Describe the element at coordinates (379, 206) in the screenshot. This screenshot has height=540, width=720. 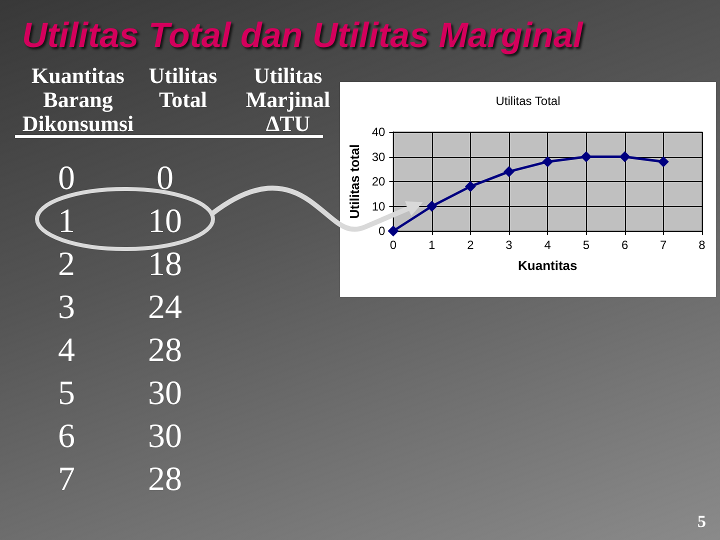
I see `y-tick-label: 10` at that location.